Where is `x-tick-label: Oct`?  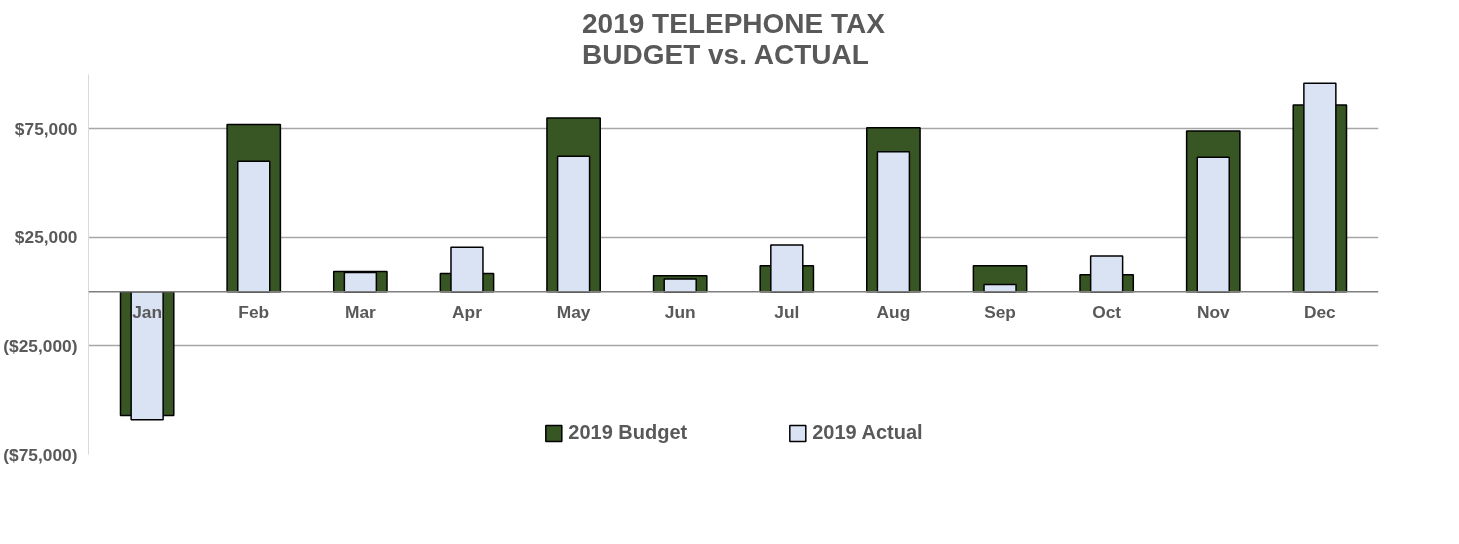 x-tick-label: Oct is located at coordinates (1107, 311).